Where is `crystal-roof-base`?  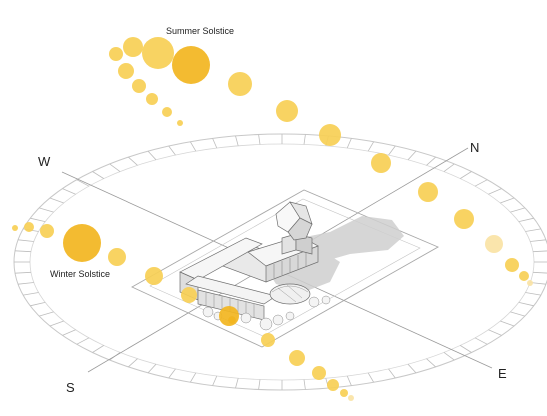 crystal-roof-base is located at coordinates (300, 229).